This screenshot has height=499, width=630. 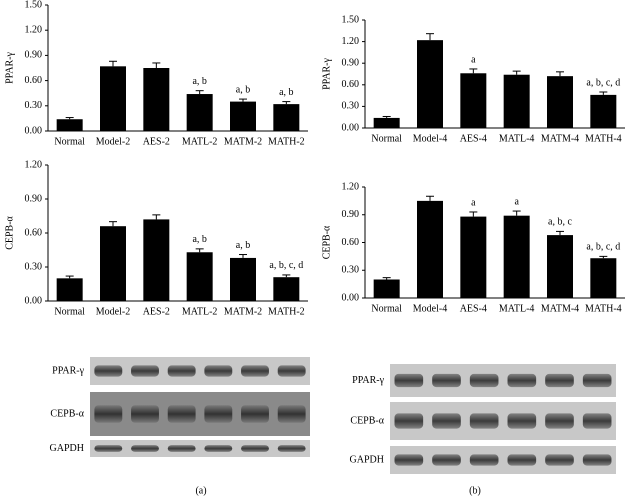 What do you see at coordinates (9, 232) in the screenshot?
I see `y-axis-label: CEPB-α` at bounding box center [9, 232].